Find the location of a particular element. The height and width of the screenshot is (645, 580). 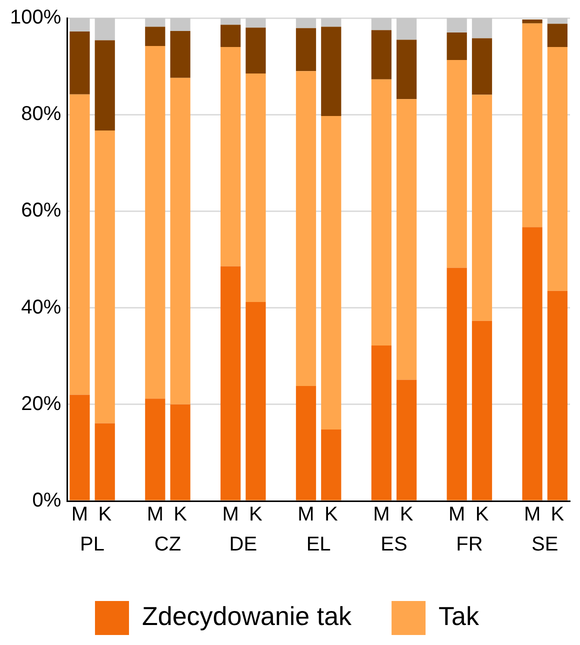

legend-label: Zdecydowanie tak is located at coordinates (247, 616).